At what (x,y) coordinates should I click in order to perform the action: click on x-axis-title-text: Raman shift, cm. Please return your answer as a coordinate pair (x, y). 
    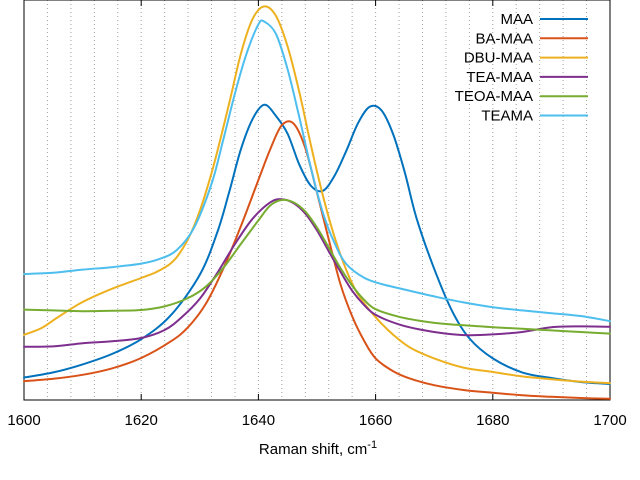
    Looking at the image, I should click on (313, 449).